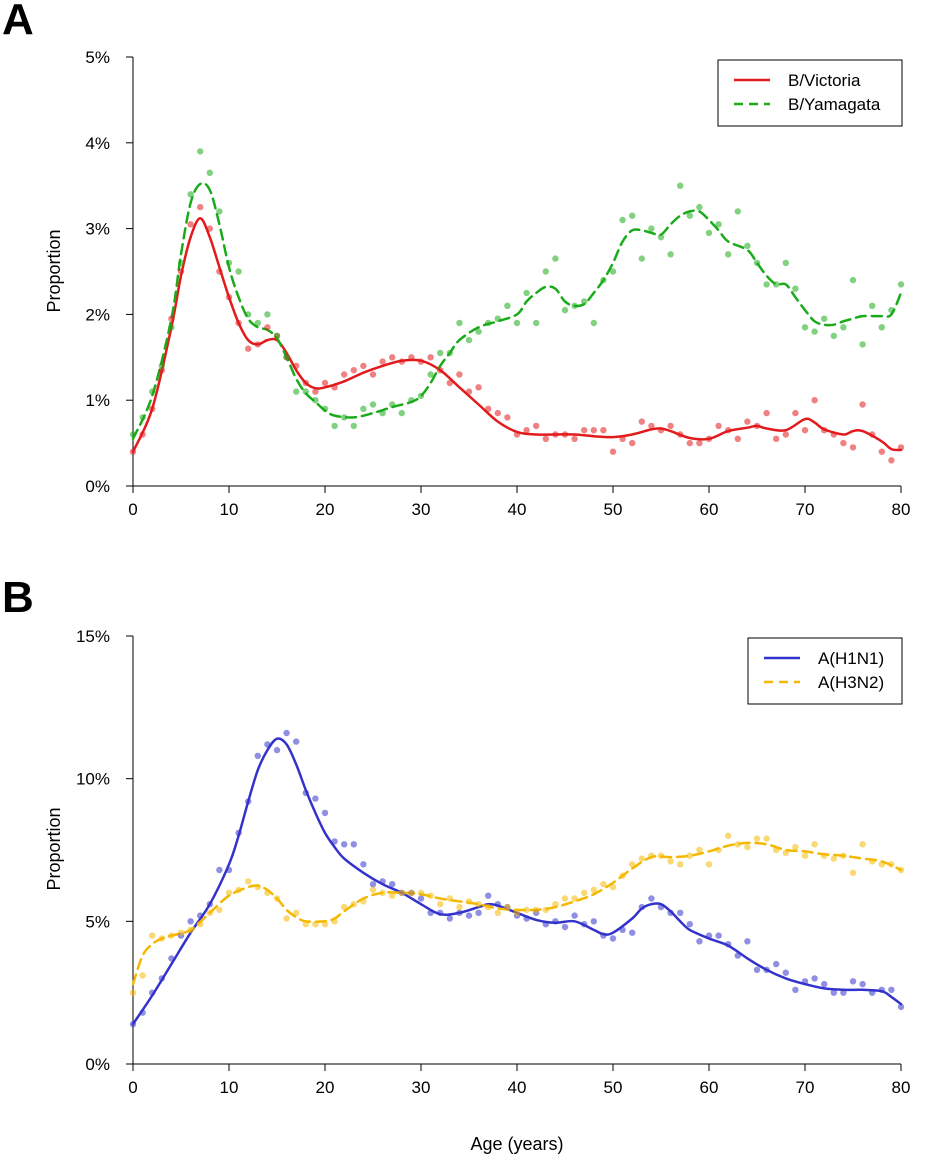 The height and width of the screenshot is (1156, 925). What do you see at coordinates (97, 314) in the screenshot?
I see `y-tick-label: 2%` at bounding box center [97, 314].